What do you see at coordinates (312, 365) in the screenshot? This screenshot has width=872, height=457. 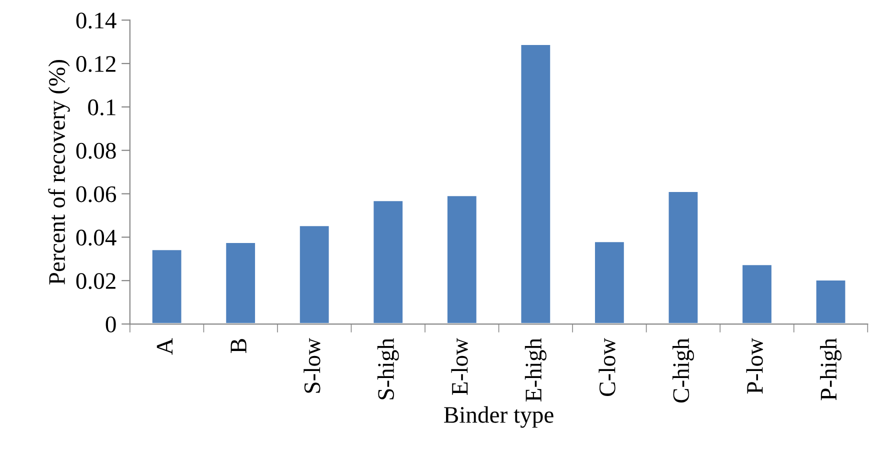 I see `x-tick-label: S-low` at bounding box center [312, 365].